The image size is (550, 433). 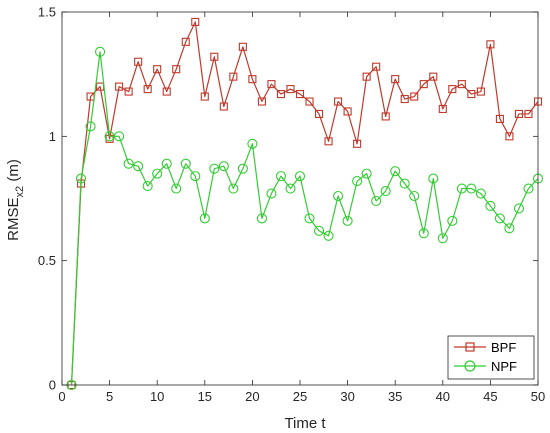 I want to click on y-tick-label: 1, so click(x=52, y=136).